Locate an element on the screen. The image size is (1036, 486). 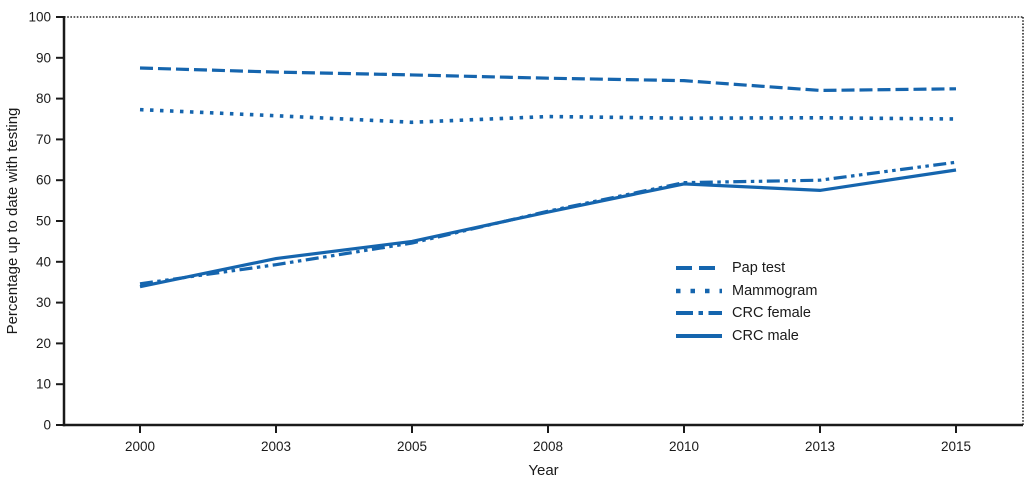
y-tick-label: 30 is located at coordinates (43, 302).